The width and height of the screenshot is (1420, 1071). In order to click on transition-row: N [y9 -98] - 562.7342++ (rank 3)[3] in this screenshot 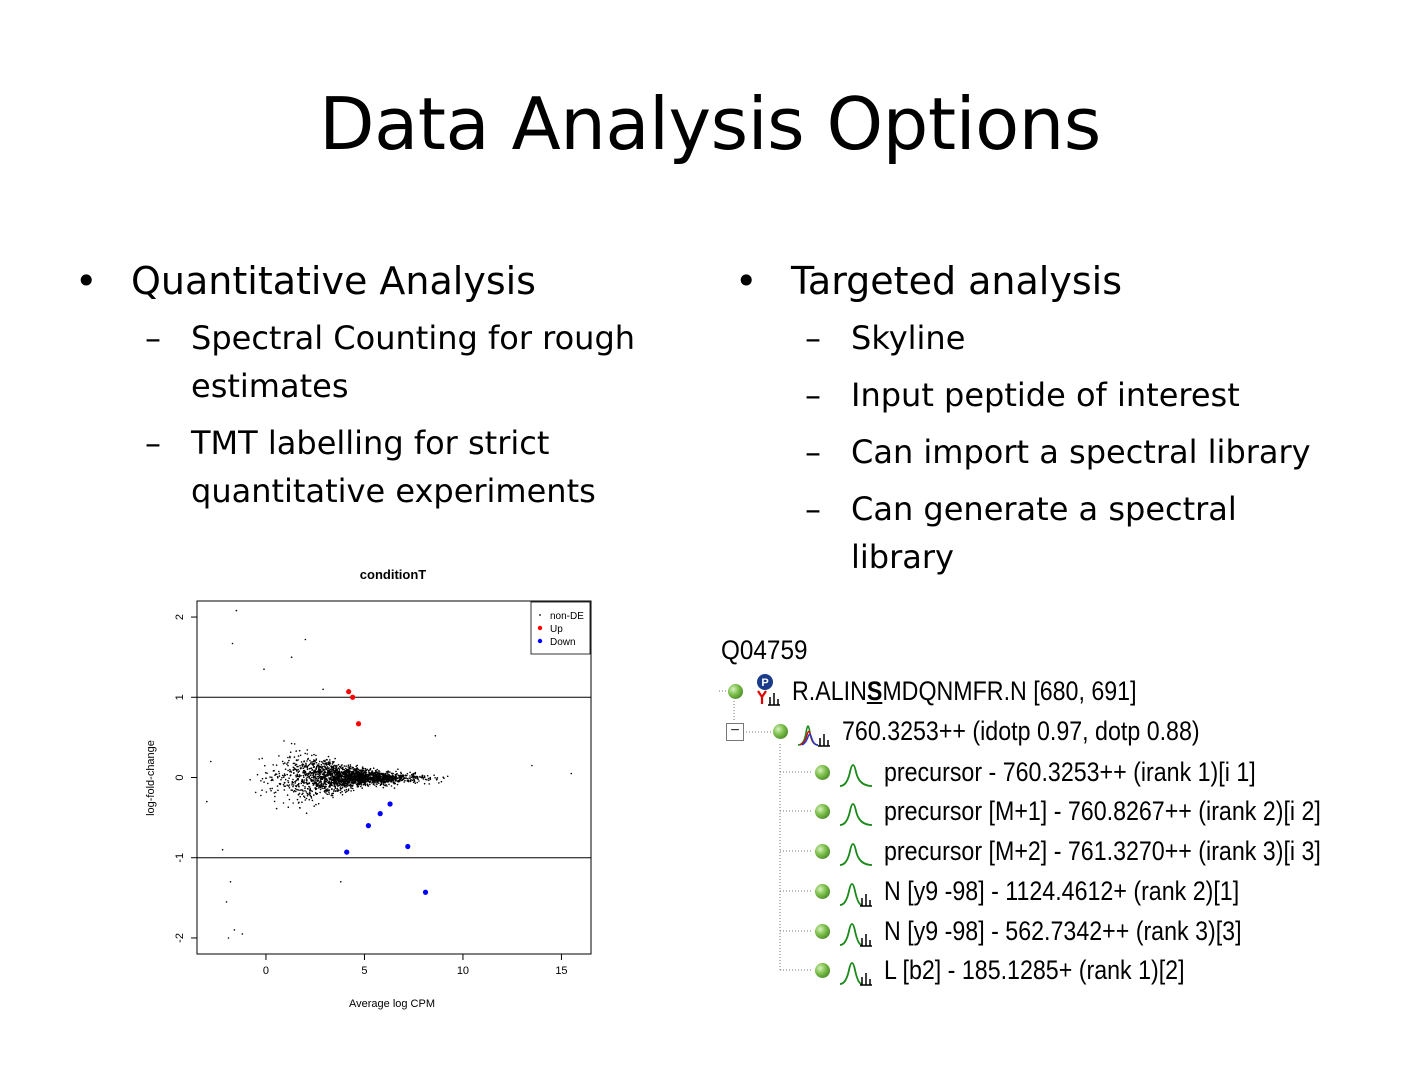, I will do `click(1057, 931)`.